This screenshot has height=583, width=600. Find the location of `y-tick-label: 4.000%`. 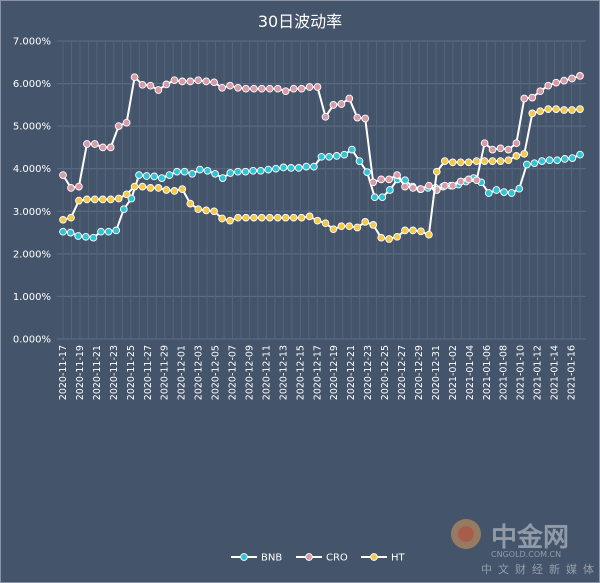

y-tick-label: 4.000% is located at coordinates (32, 169).